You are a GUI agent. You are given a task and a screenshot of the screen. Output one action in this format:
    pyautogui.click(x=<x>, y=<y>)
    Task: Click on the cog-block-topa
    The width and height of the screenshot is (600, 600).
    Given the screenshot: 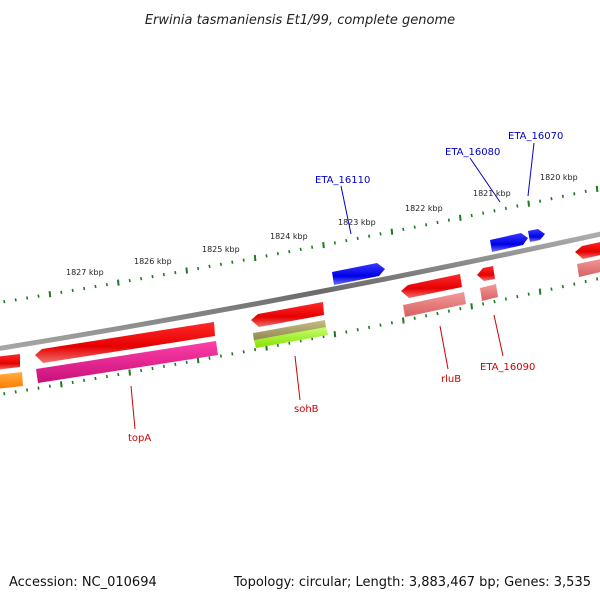 What is the action you would take?
    pyautogui.click(x=127, y=362)
    